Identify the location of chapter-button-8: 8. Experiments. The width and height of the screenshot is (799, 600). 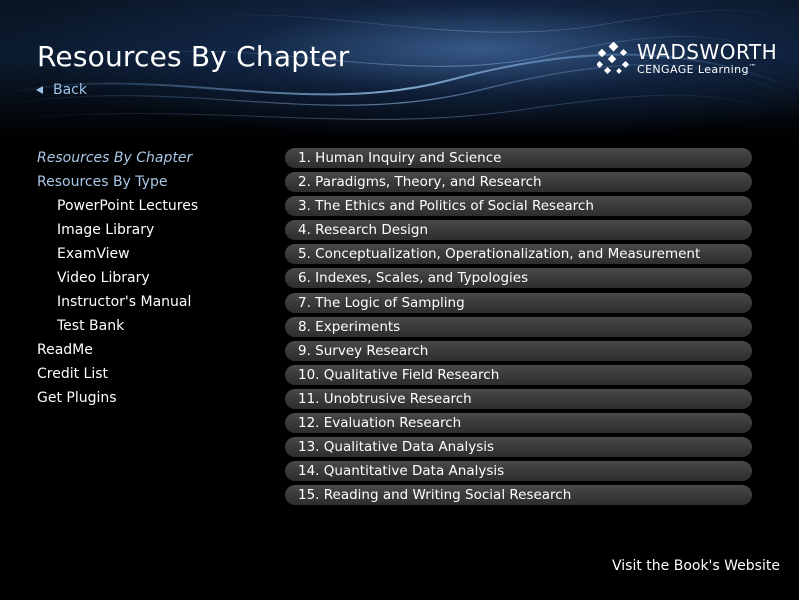
(518, 326).